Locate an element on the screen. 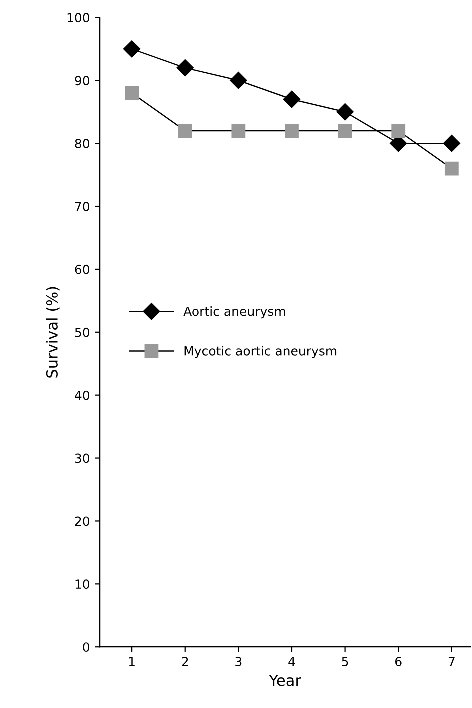 This screenshot has width=472, height=708. x-tick-label: 1 is located at coordinates (132, 661).